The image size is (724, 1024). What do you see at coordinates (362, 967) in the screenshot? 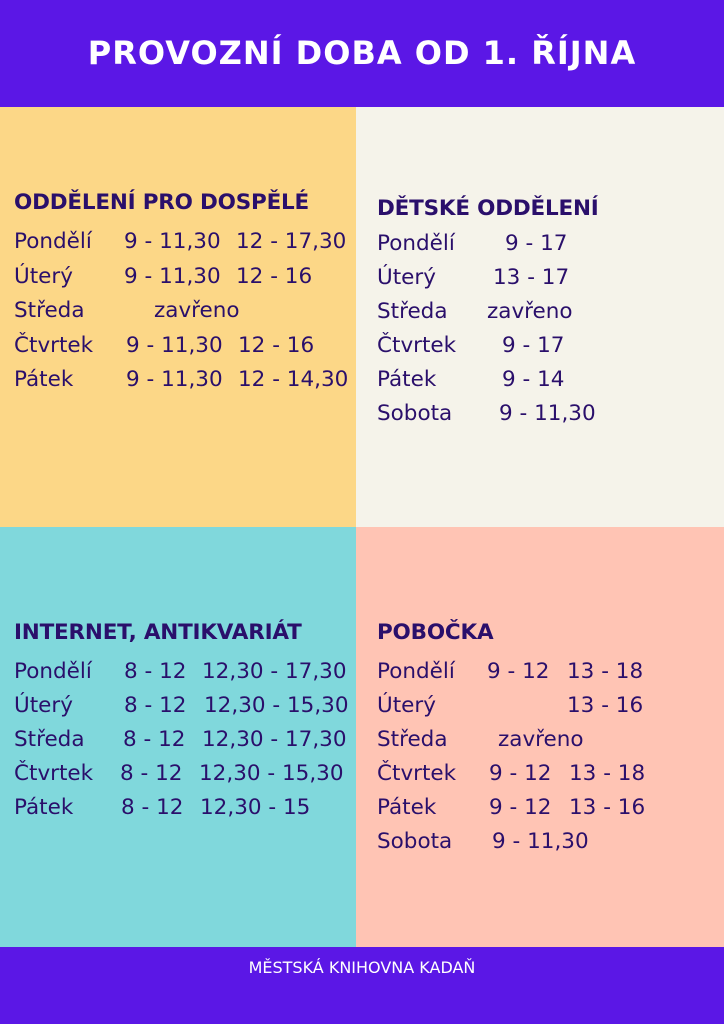
I see `library-name: MĚSTSKÁ KNIHOVNA KADAŇ` at bounding box center [362, 967].